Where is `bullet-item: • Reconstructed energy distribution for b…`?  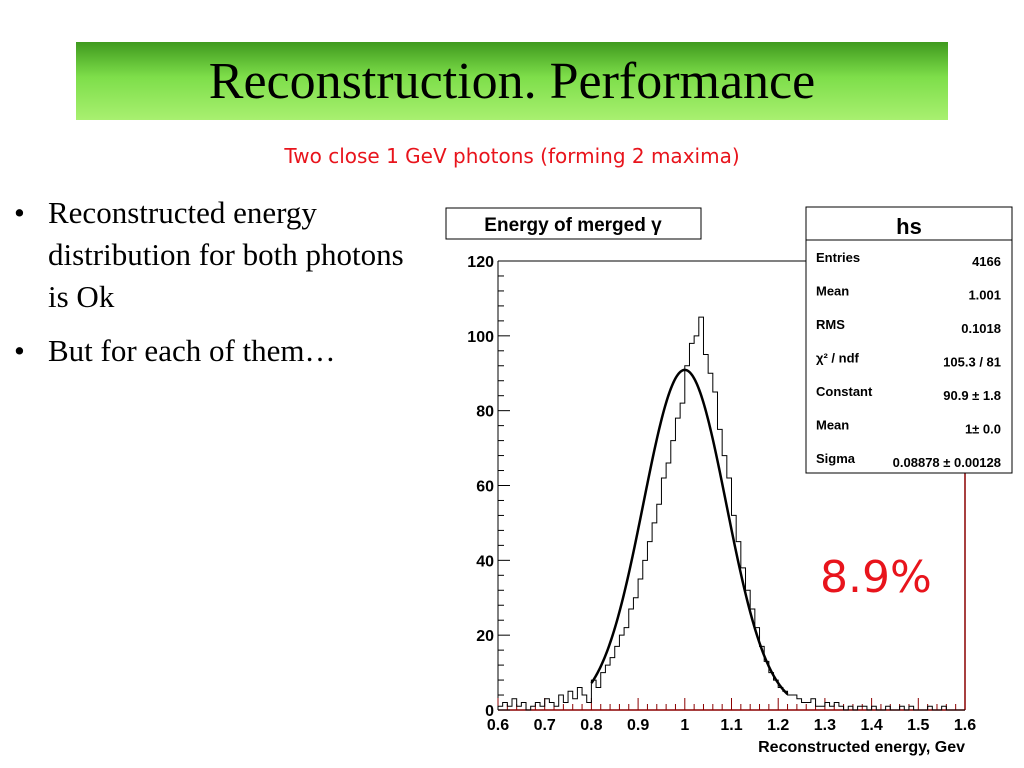 bullet-item: • Reconstructed energy distribution for b… is located at coordinates (214, 255).